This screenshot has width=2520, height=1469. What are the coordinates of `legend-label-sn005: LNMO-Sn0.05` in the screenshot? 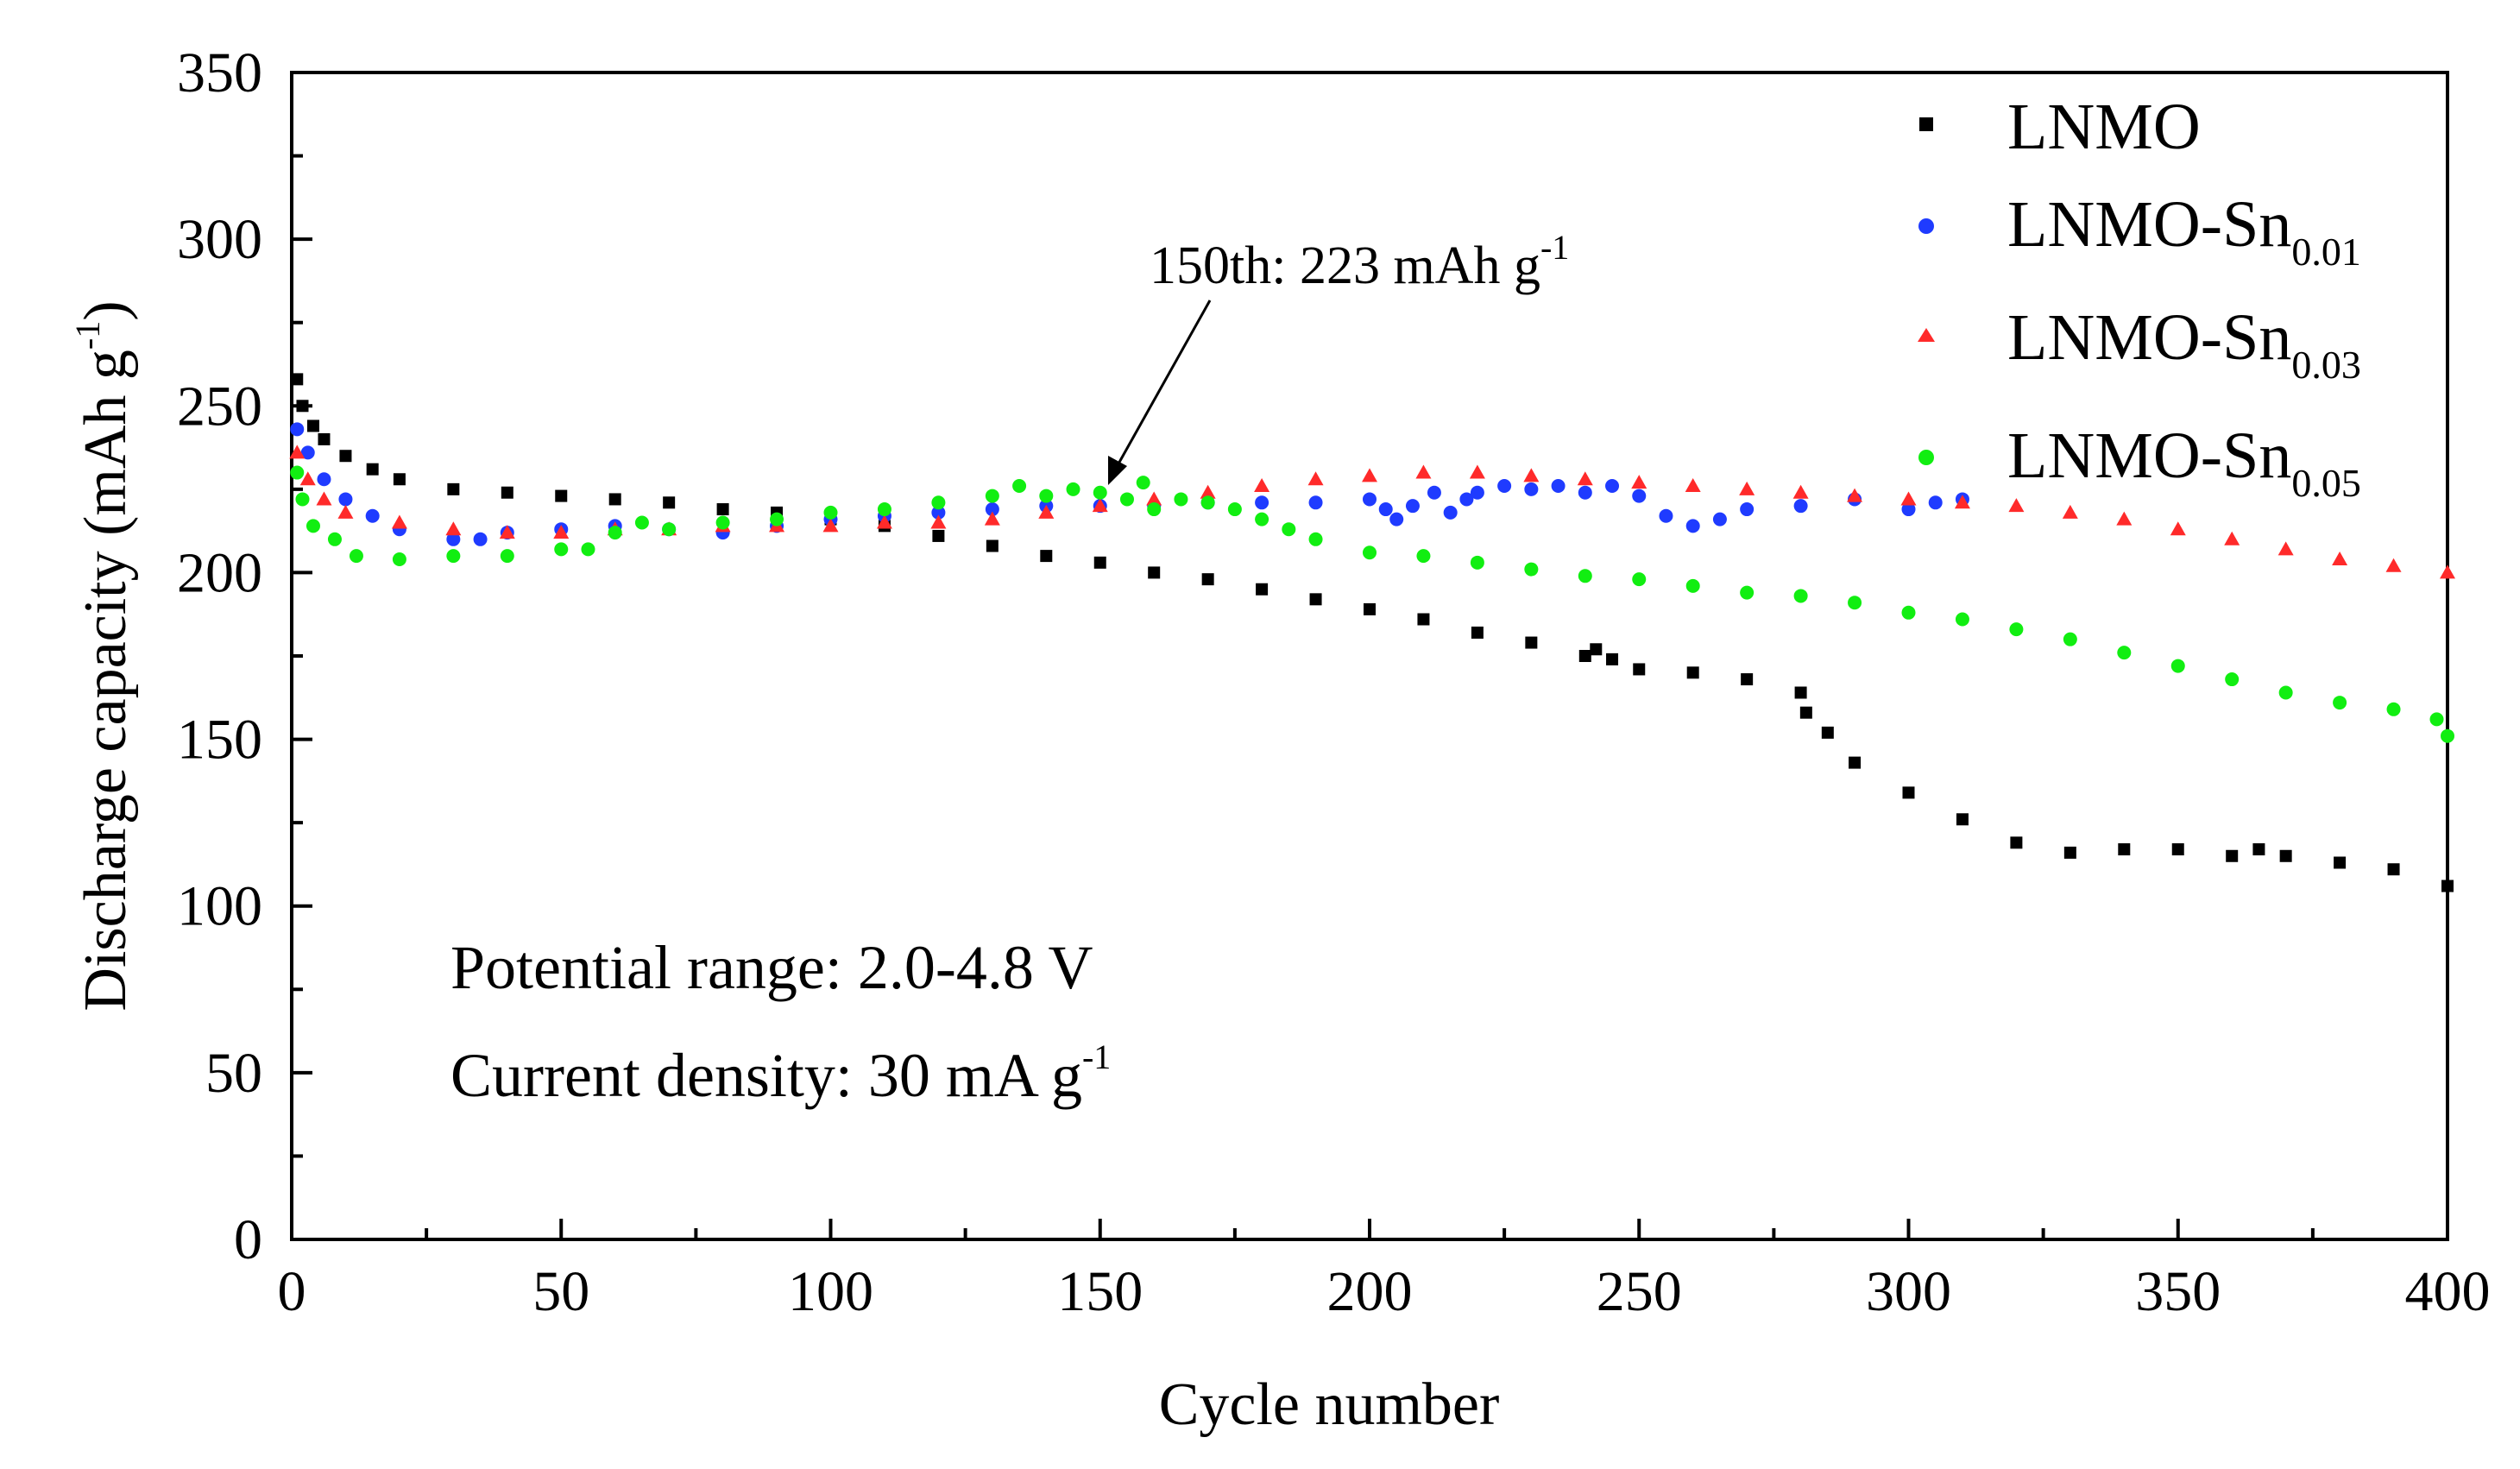 It's located at (2184, 462).